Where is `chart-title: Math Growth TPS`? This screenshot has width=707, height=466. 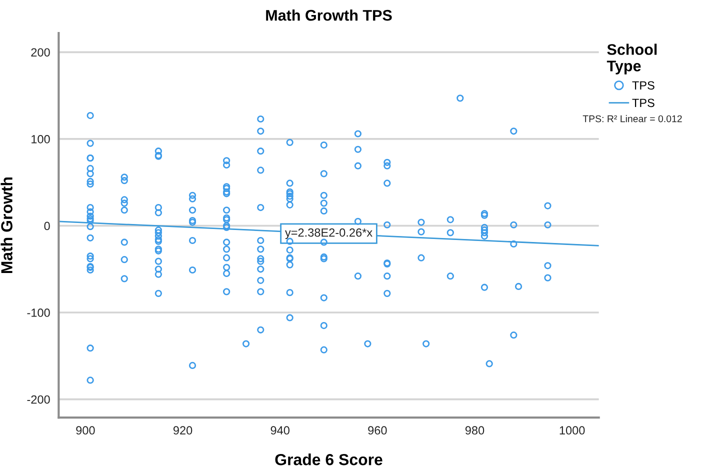 chart-title: Math Growth TPS is located at coordinates (329, 15).